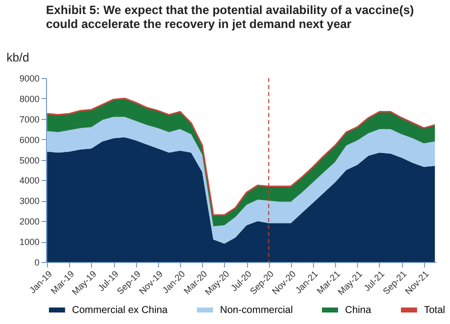 The height and width of the screenshot is (324, 450). Describe the element at coordinates (29, 79) in the screenshot. I see `y-tick-label: 9000` at that location.